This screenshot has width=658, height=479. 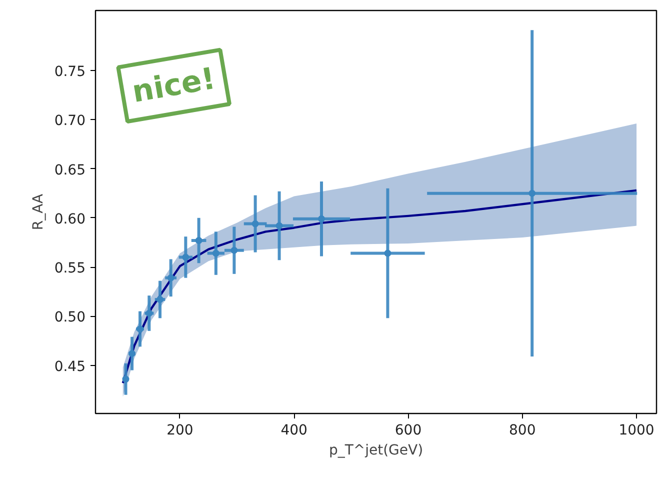 I want to click on y-tick-label: 0.50, so click(x=70, y=318).